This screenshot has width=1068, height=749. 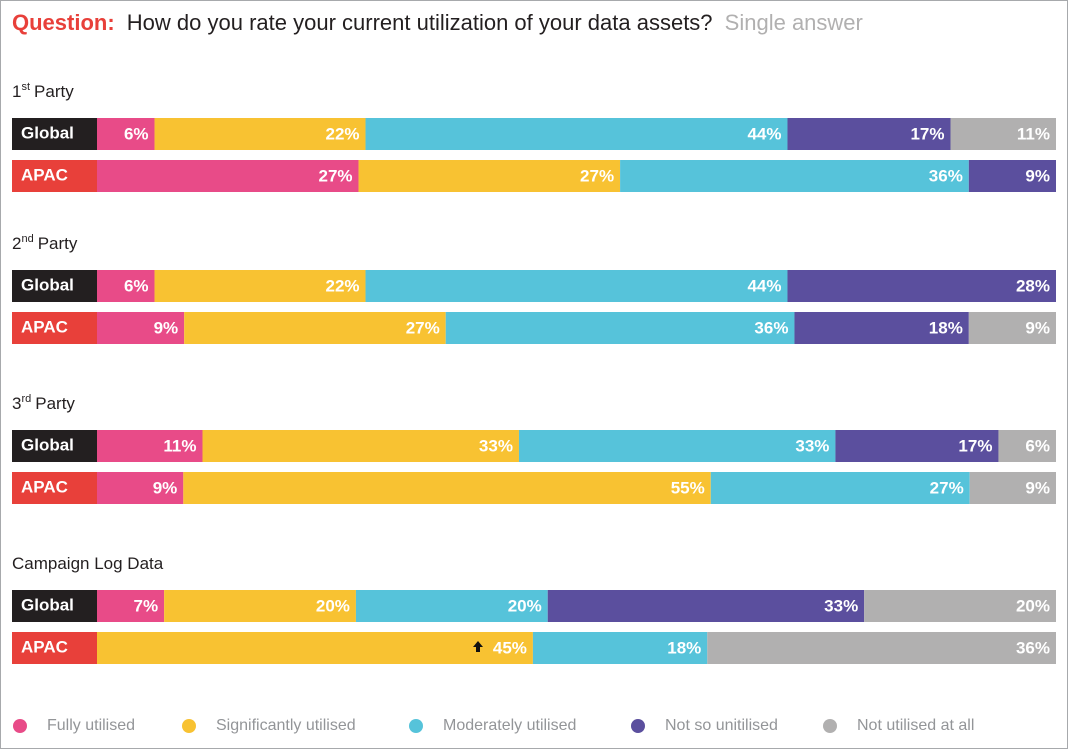 I want to click on legend-label: Not so unitilised, so click(x=721, y=725).